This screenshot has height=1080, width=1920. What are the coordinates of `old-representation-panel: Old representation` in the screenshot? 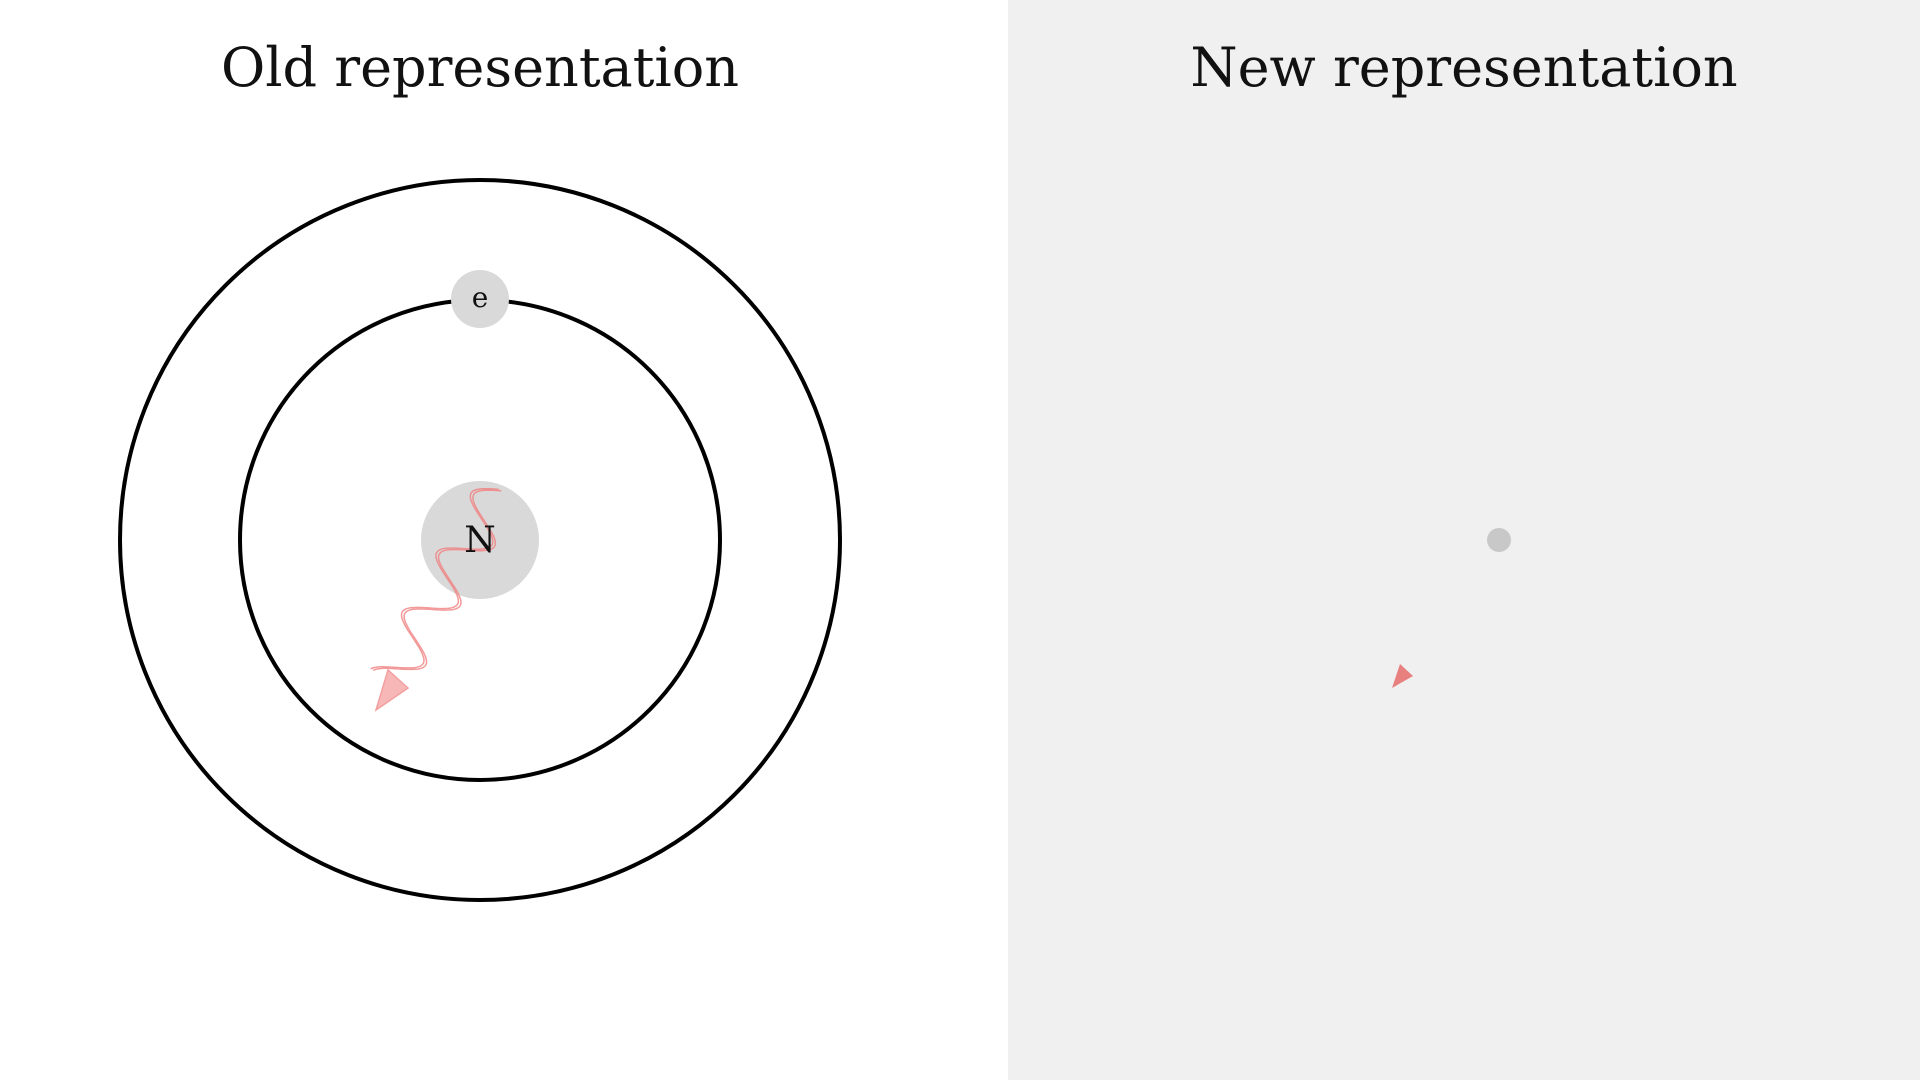 It's located at (480, 67).